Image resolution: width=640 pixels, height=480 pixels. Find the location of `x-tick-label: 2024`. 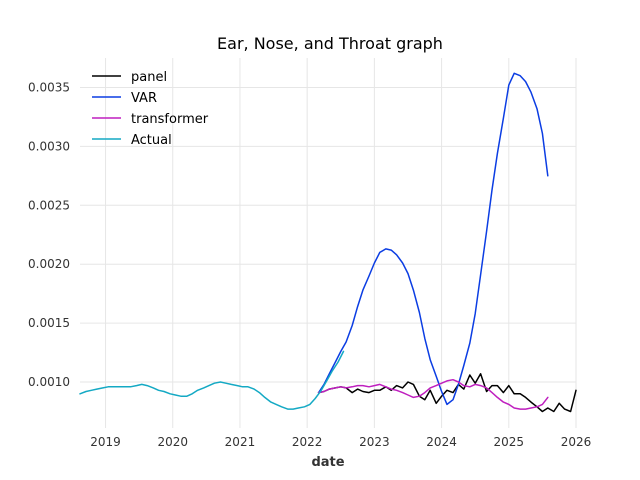

x-tick-label: 2024 is located at coordinates (441, 442).